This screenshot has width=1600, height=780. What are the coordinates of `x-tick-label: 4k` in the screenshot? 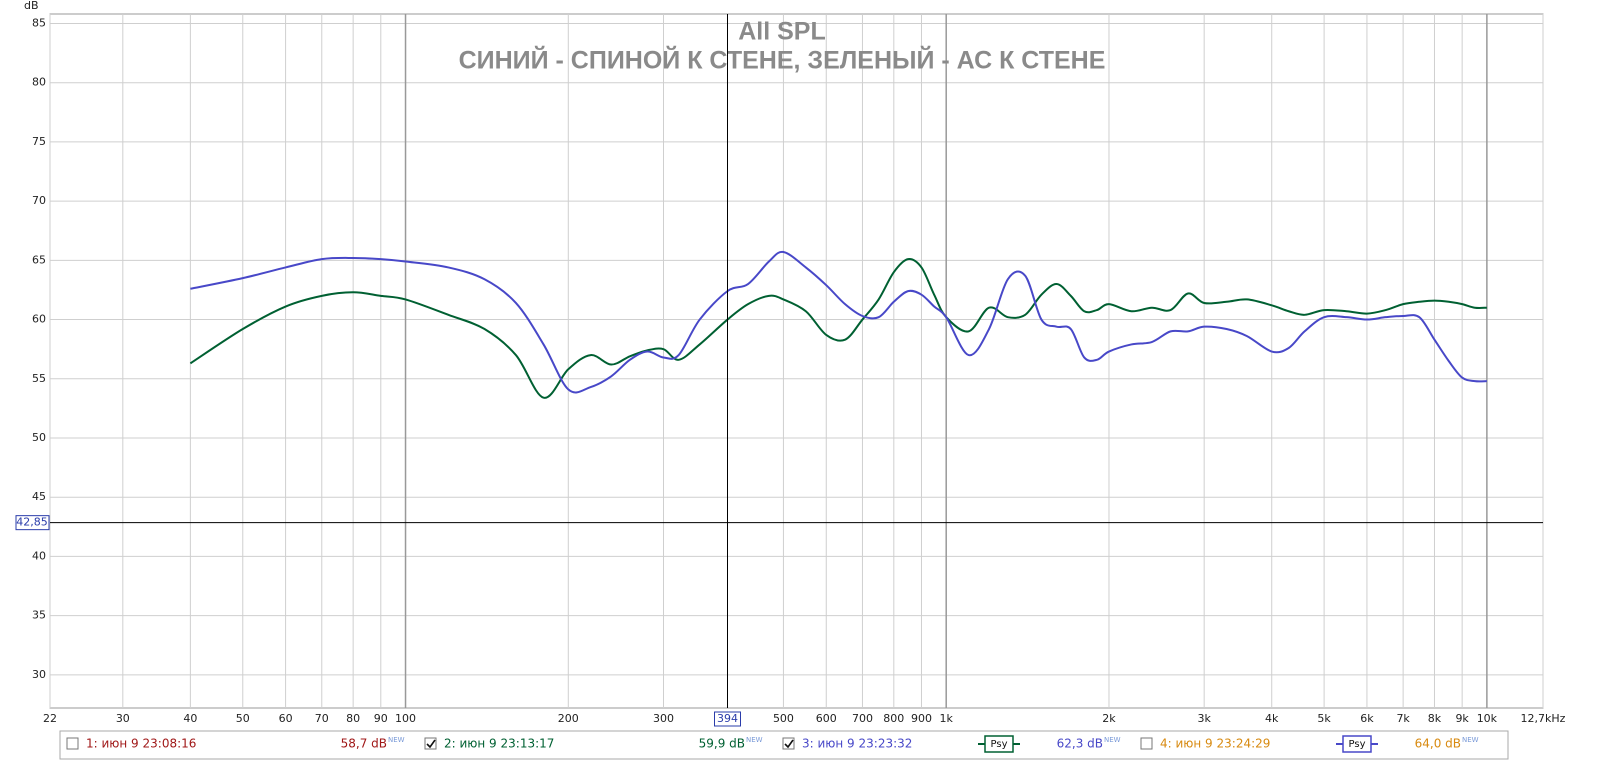 It's located at (1272, 718).